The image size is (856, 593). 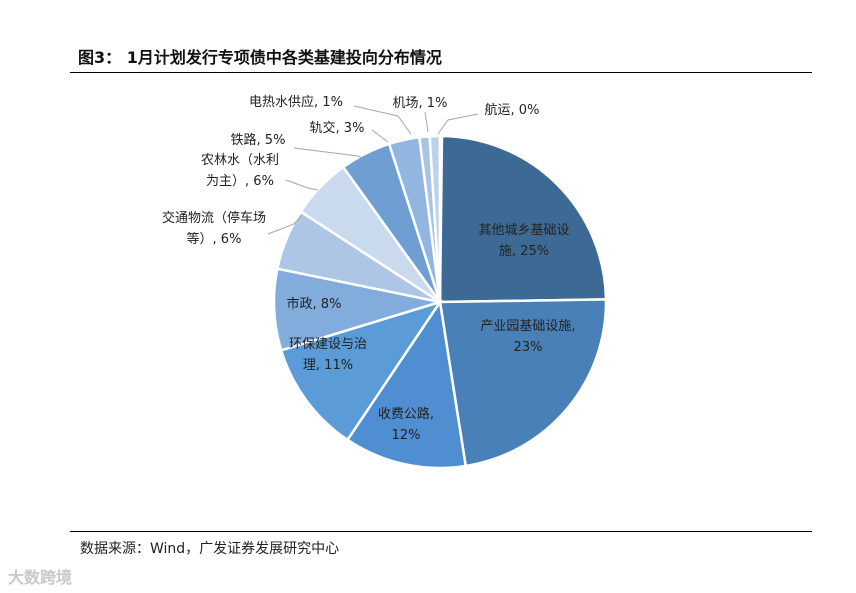 What do you see at coordinates (314, 304) in the screenshot?
I see `slice-label: 市政, 8%` at bounding box center [314, 304].